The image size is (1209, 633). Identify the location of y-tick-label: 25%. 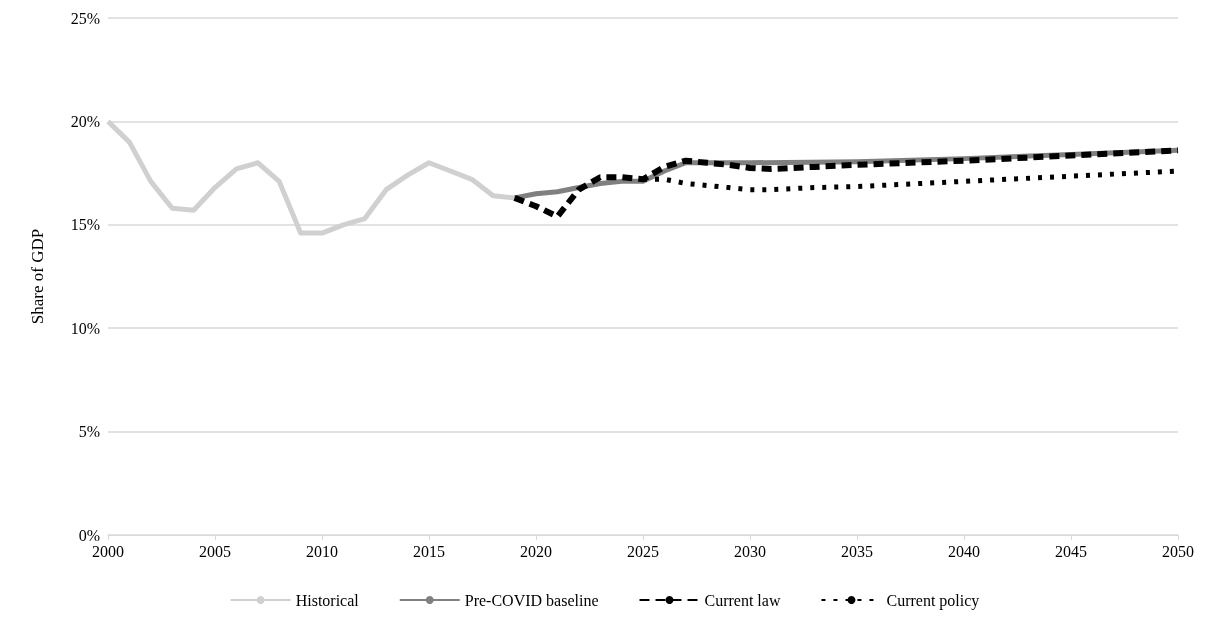
(85, 18).